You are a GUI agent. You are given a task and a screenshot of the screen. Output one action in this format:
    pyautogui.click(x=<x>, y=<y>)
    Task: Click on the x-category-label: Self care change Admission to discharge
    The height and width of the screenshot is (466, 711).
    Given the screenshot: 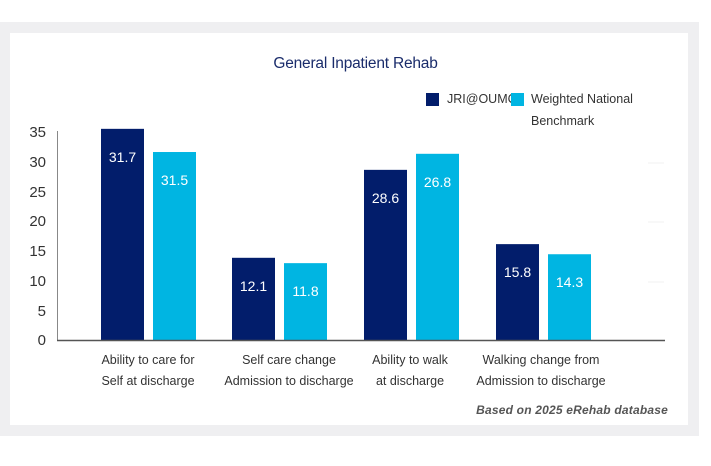 What is the action you would take?
    pyautogui.click(x=289, y=371)
    